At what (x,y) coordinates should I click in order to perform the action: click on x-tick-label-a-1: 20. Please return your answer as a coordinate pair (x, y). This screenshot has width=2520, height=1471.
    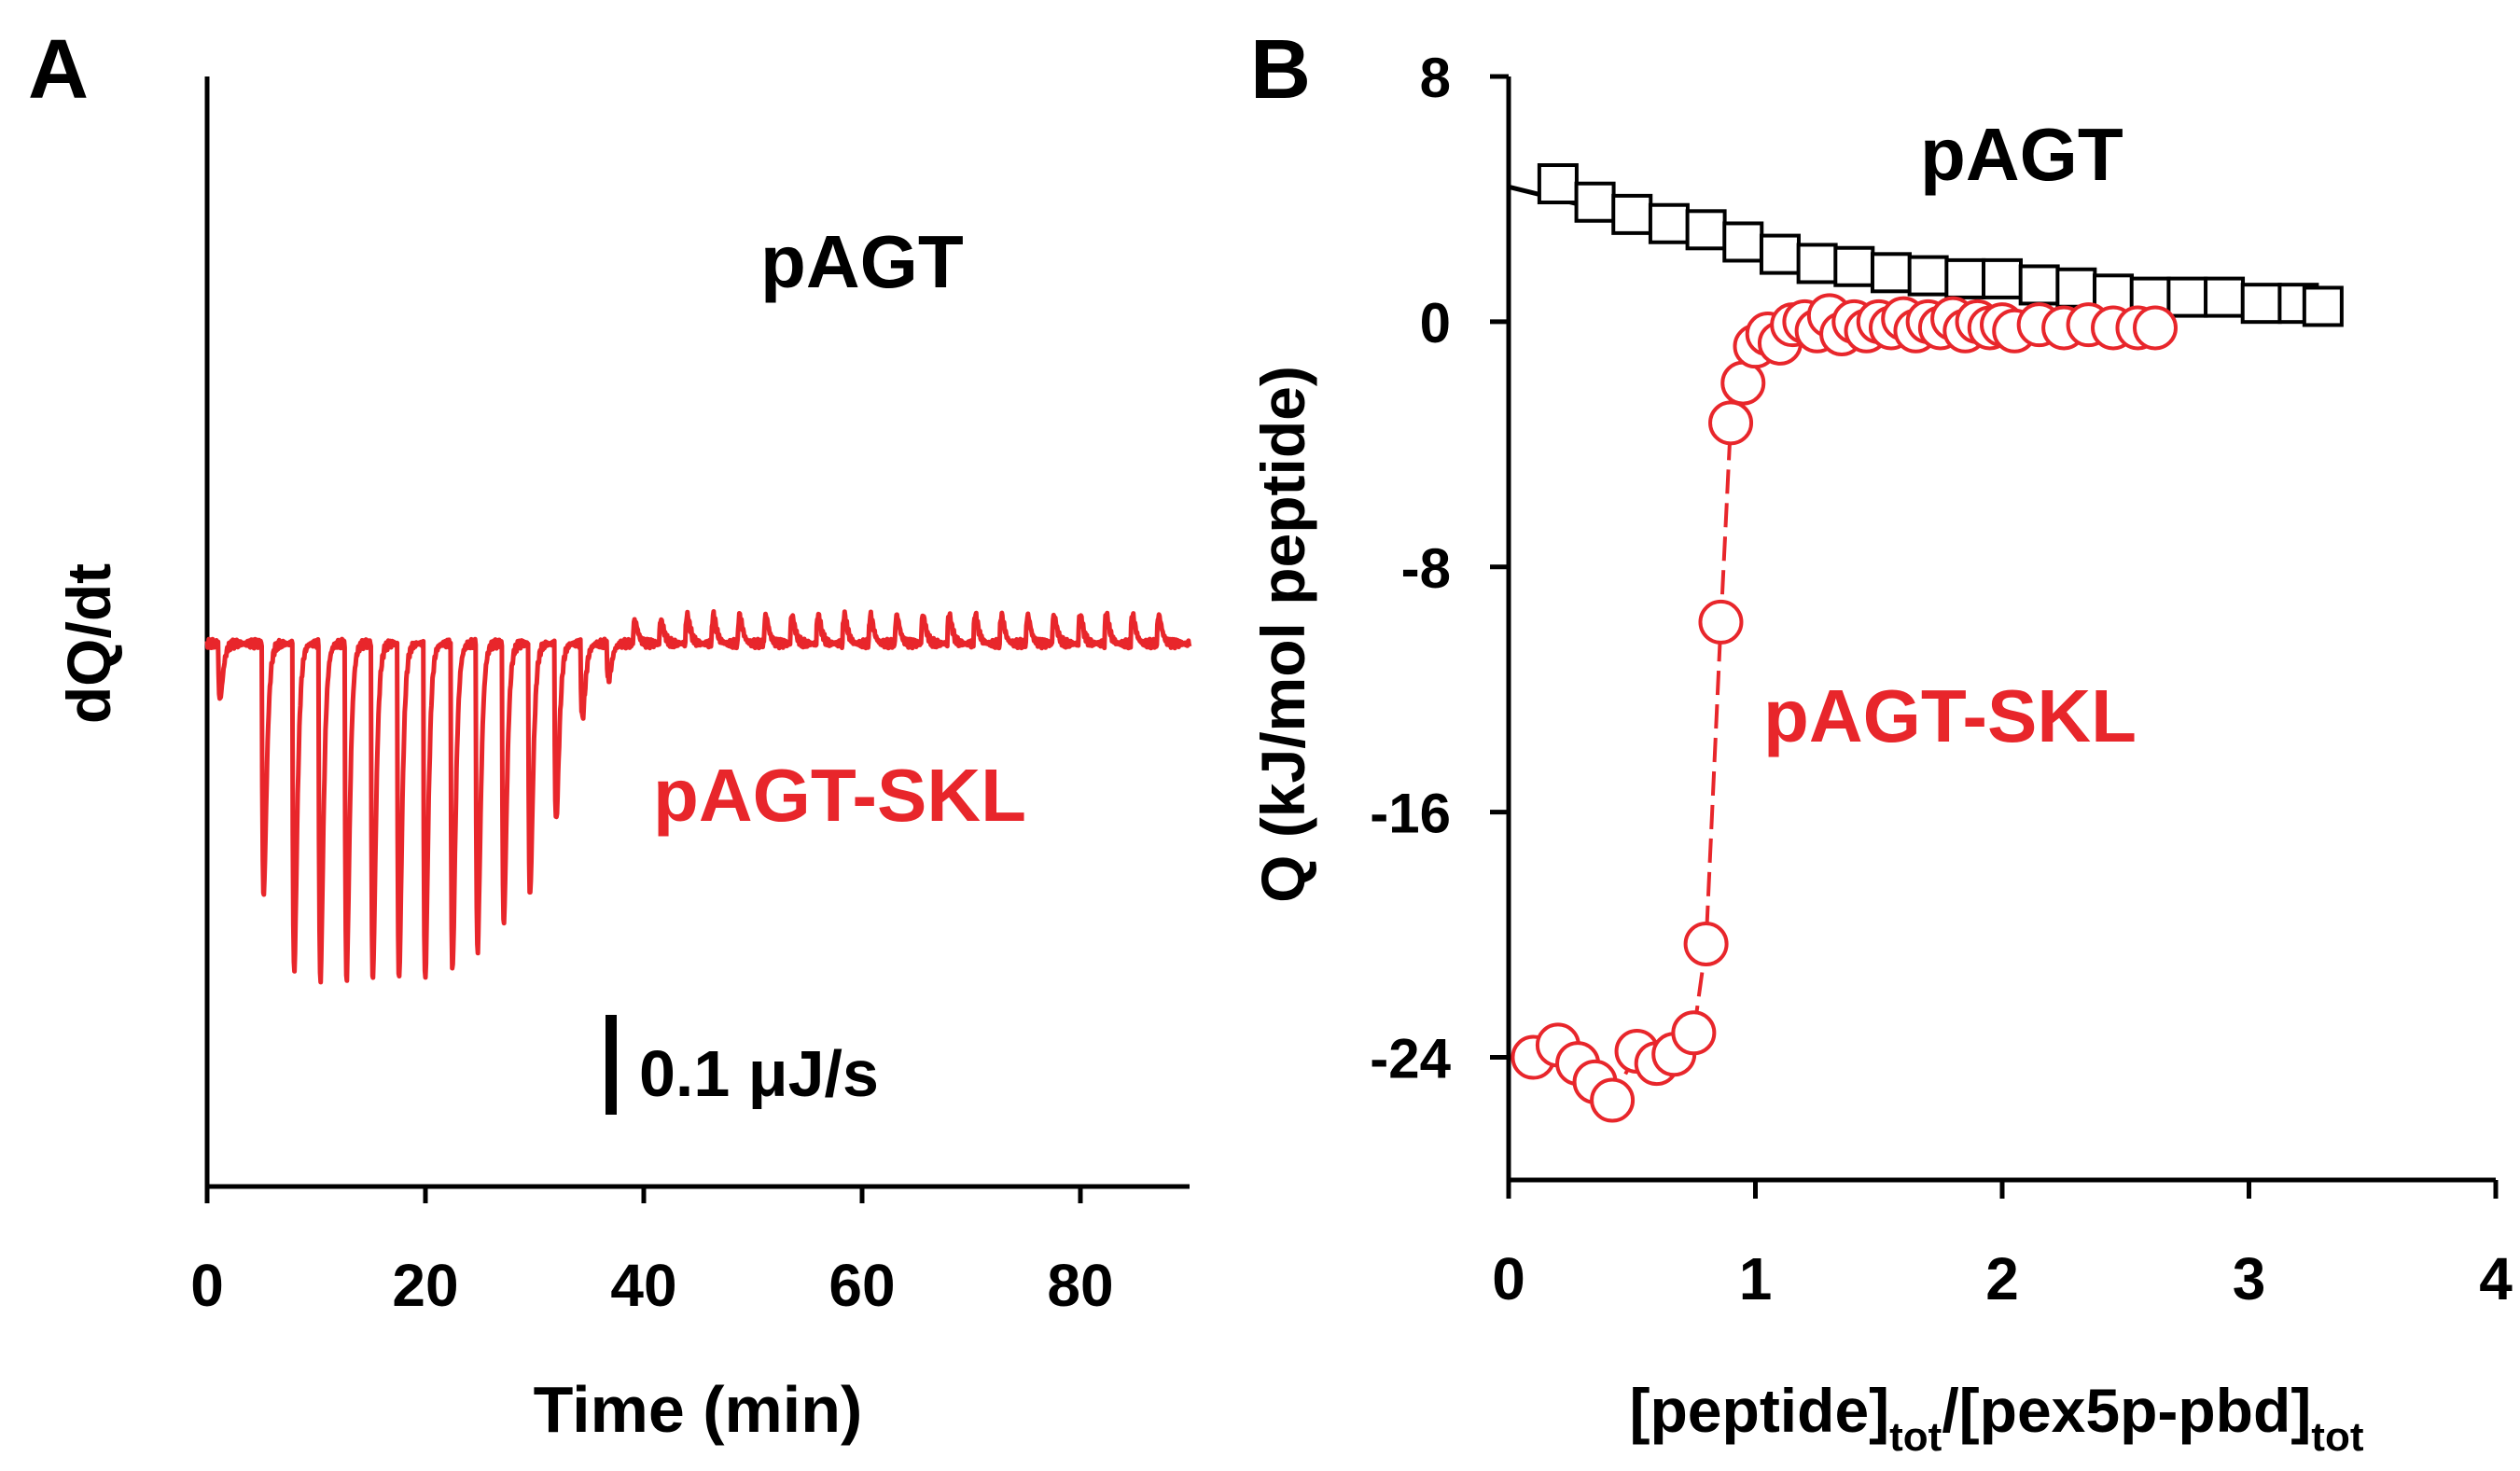
    Looking at the image, I should click on (425, 1286).